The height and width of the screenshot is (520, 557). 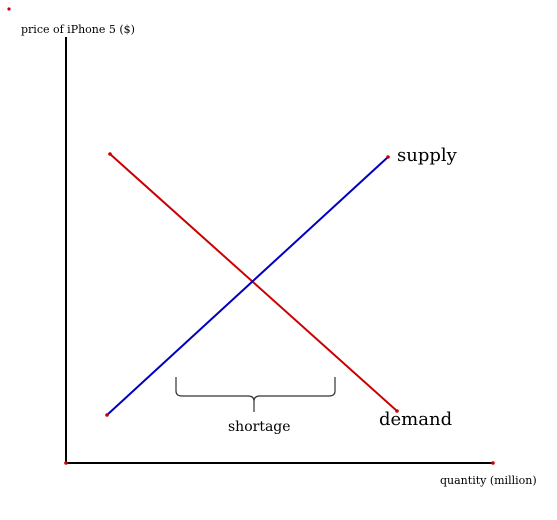 I want to click on y-axis-label: price of iPhone 5 ($), so click(x=78, y=29).